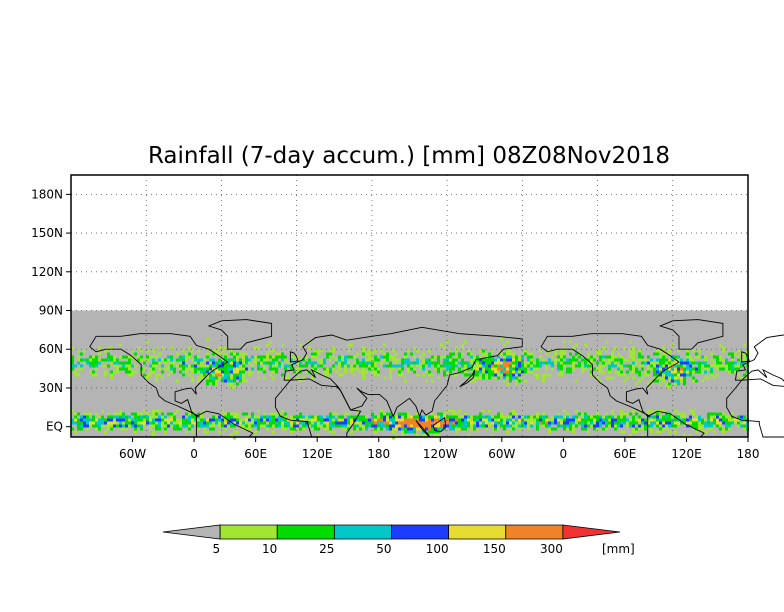  I want to click on lat-tick-label: 90N, so click(51, 311).